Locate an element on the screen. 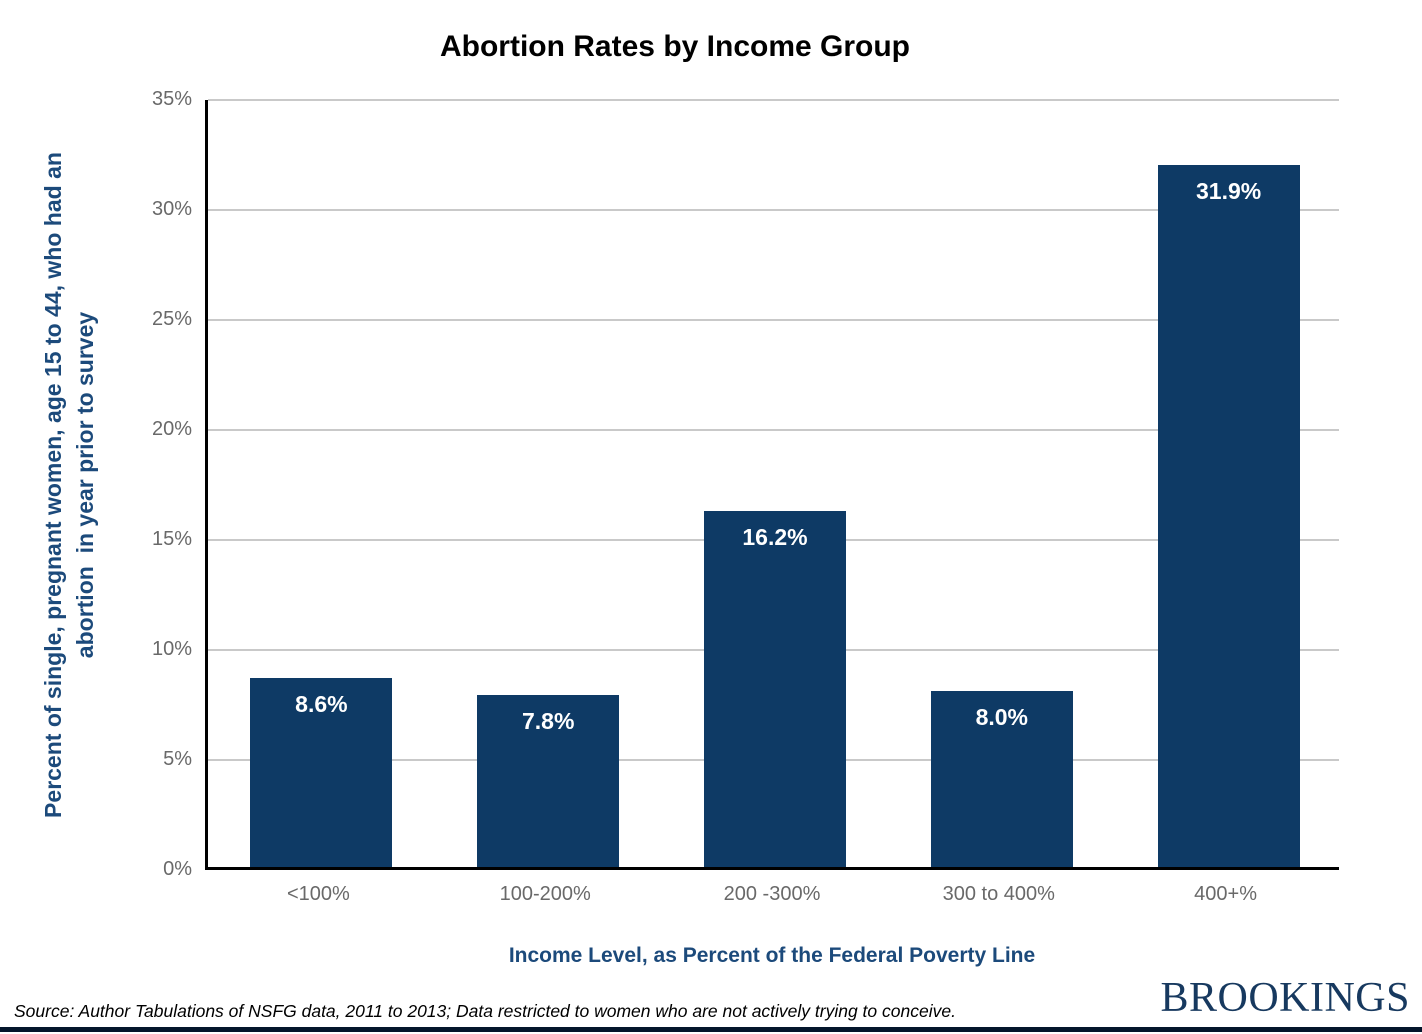 Image resolution: width=1422 pixels, height=1034 pixels. brookings-logo: BROOKINGS is located at coordinates (1285, 998).